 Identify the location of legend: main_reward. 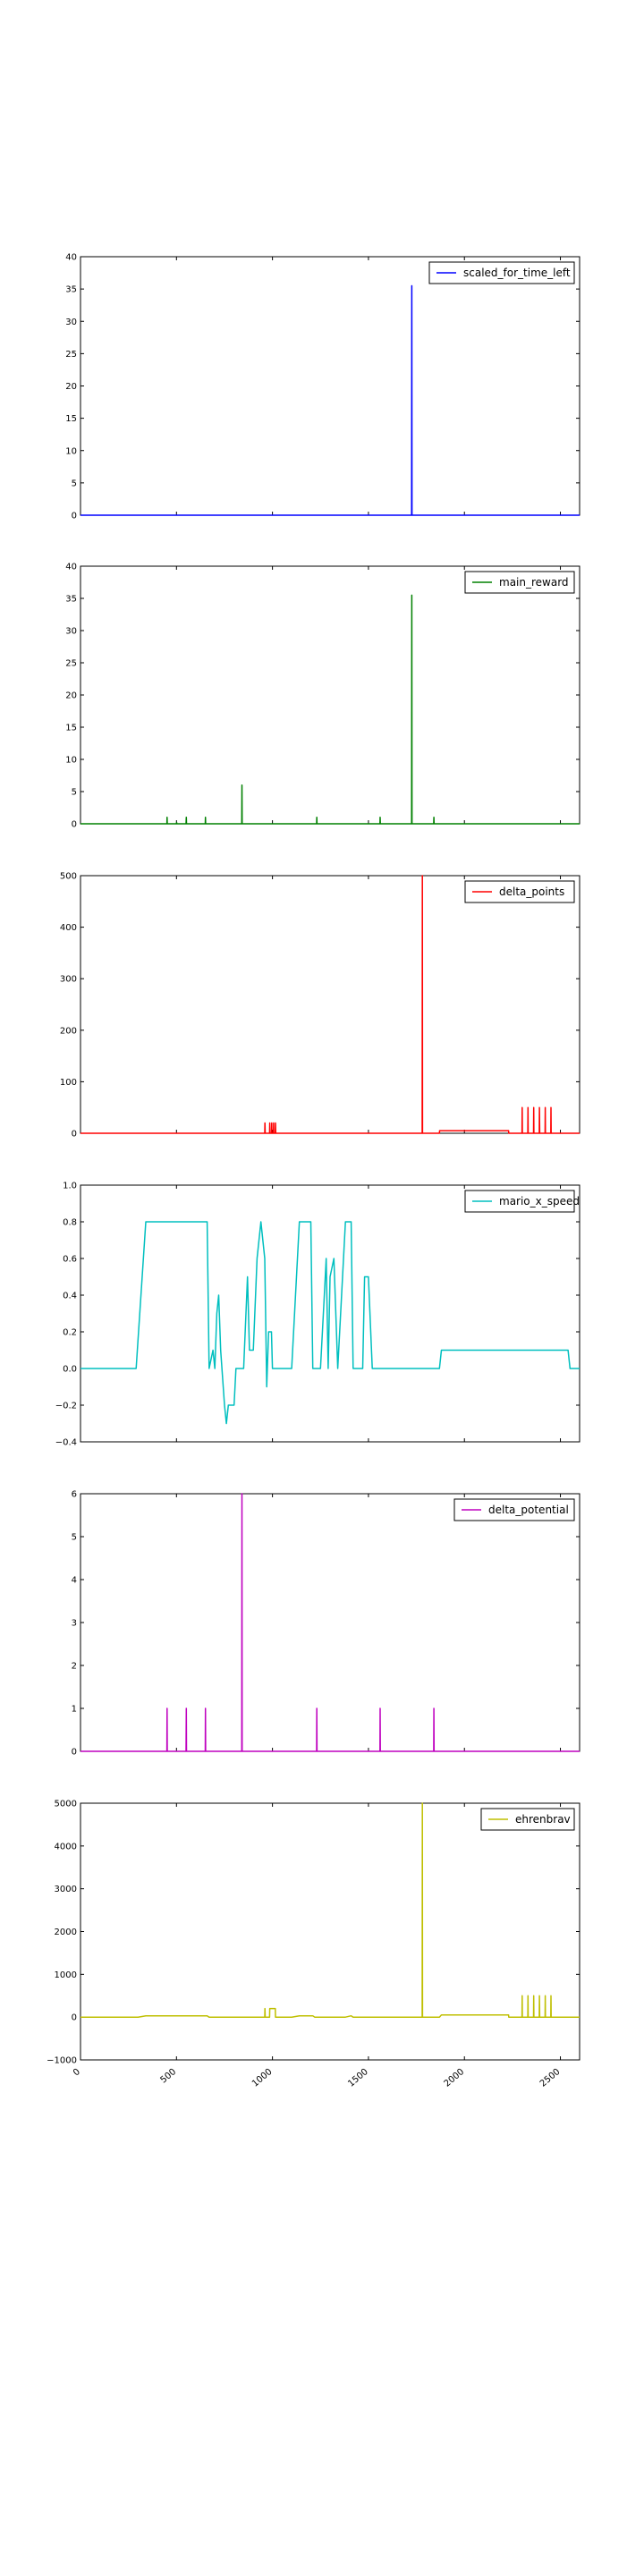
(519, 582).